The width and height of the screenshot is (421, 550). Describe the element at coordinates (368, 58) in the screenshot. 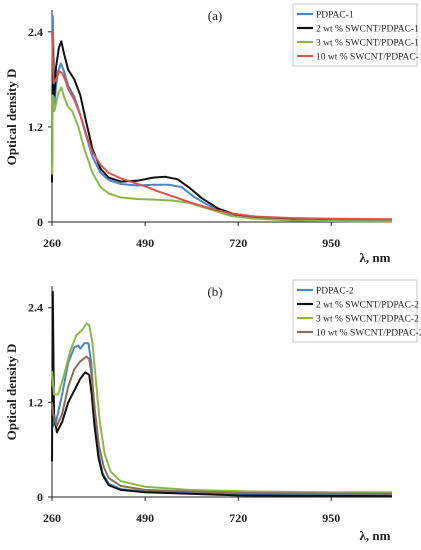

I see `panel-a-legend-label-4: 10 wt % SWCNT/PDPAC-1` at that location.